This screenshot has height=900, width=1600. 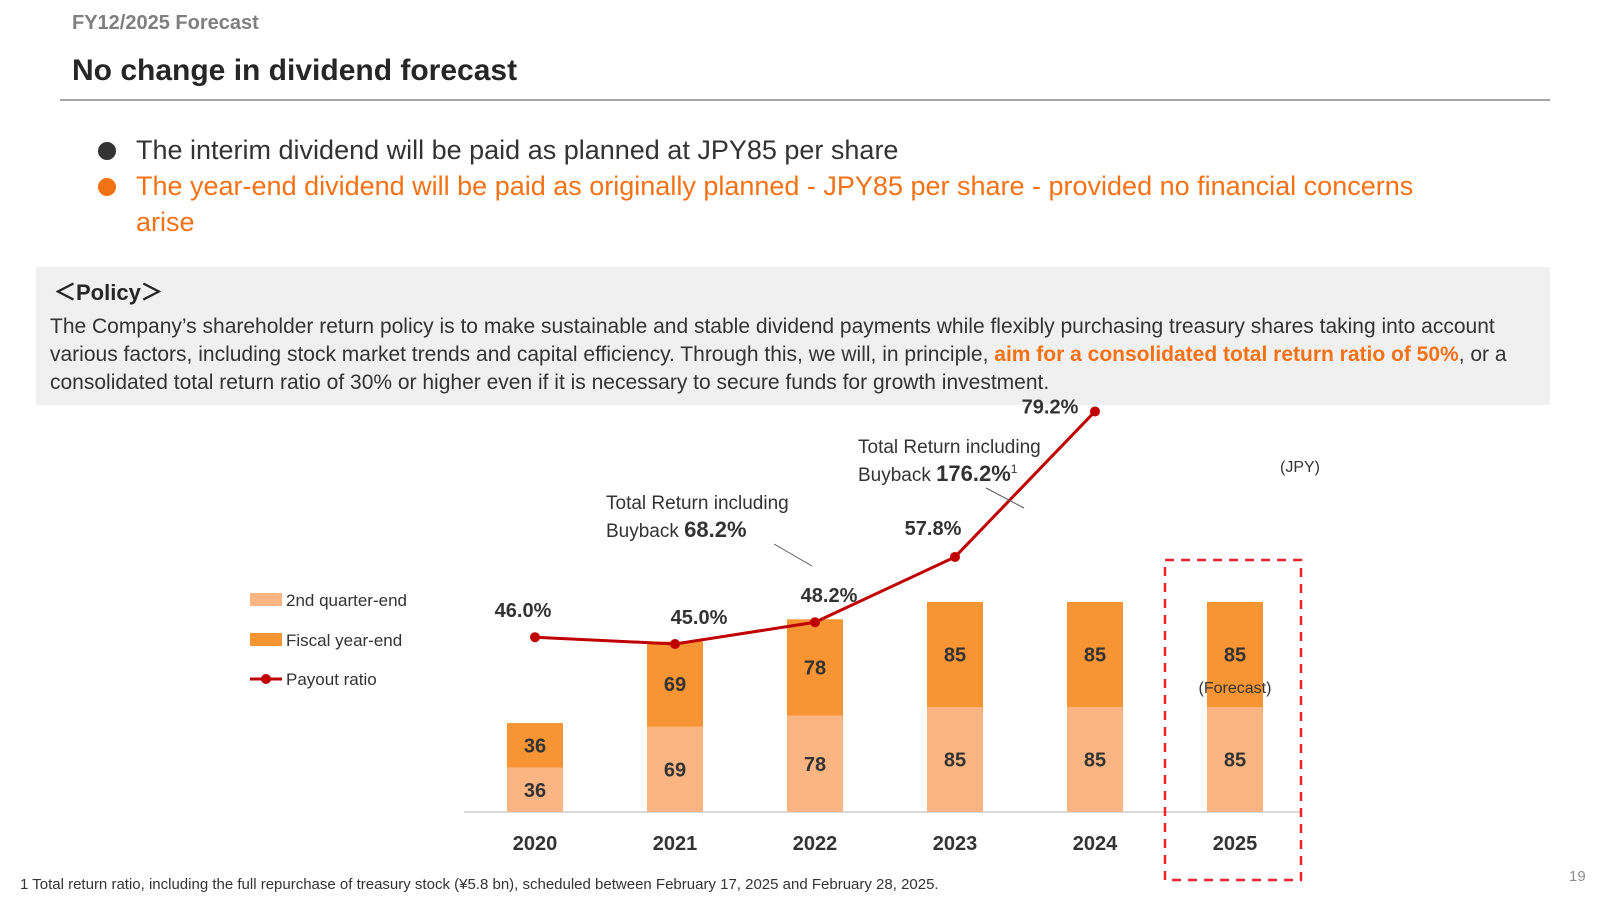 What do you see at coordinates (1300, 467) in the screenshot?
I see `unit-label: (JPY)` at bounding box center [1300, 467].